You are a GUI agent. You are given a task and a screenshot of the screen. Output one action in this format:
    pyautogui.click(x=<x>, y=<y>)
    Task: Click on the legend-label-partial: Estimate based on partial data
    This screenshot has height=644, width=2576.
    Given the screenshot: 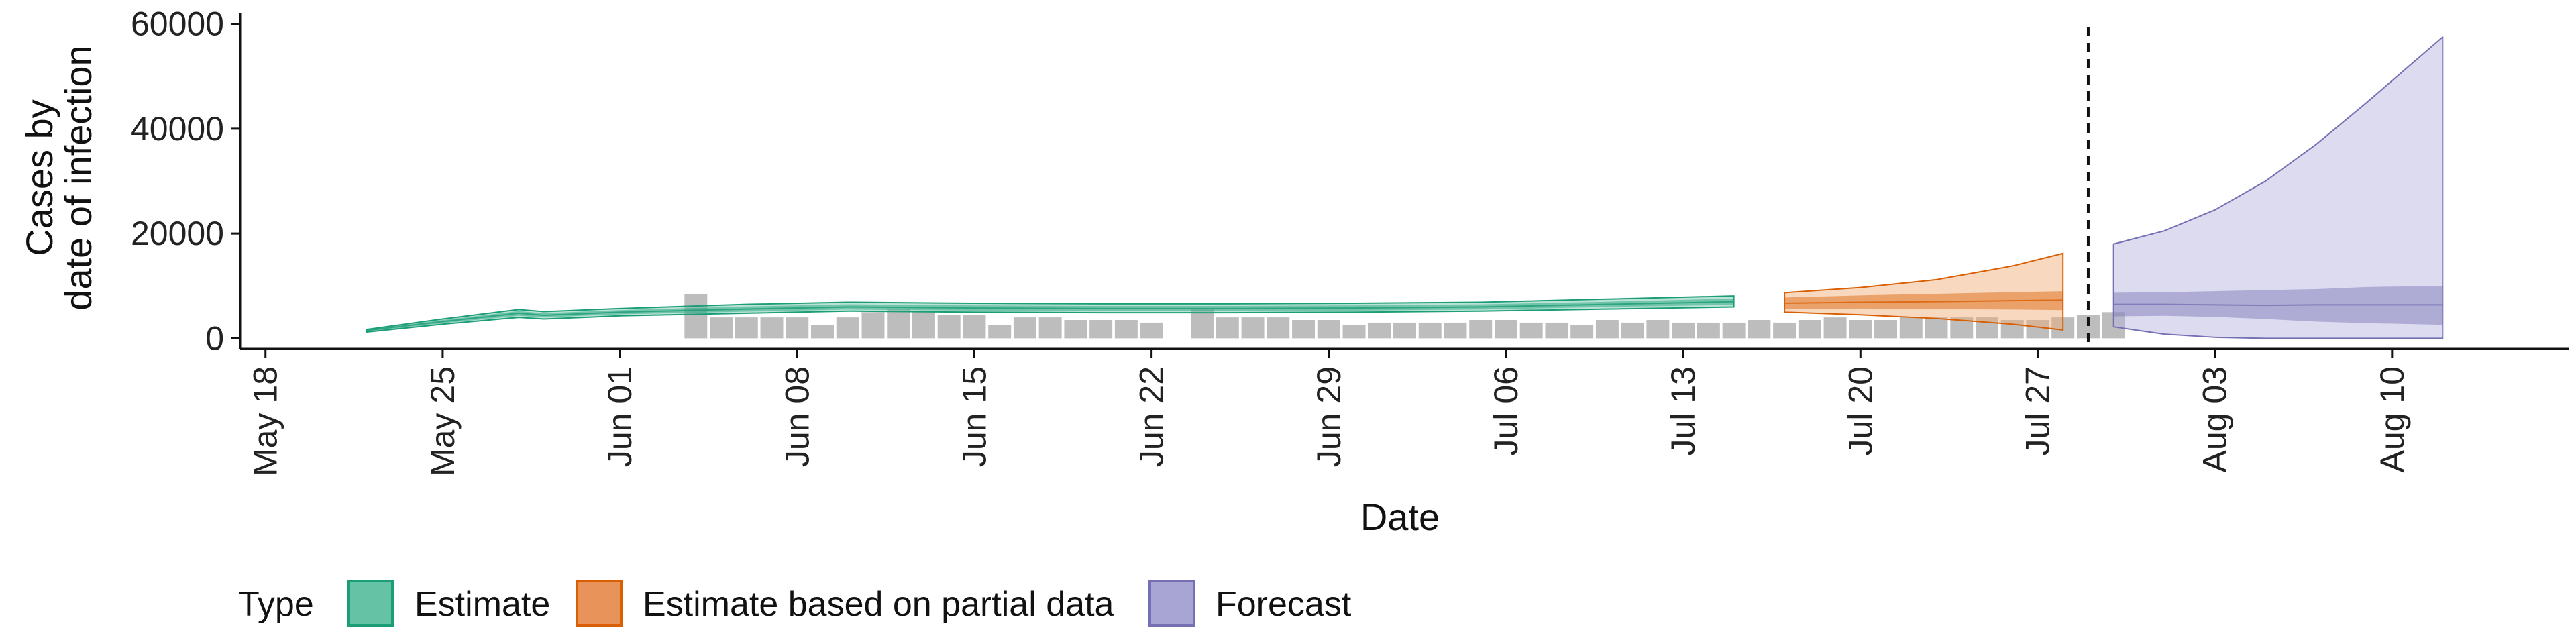 What is the action you would take?
    pyautogui.click(x=878, y=604)
    